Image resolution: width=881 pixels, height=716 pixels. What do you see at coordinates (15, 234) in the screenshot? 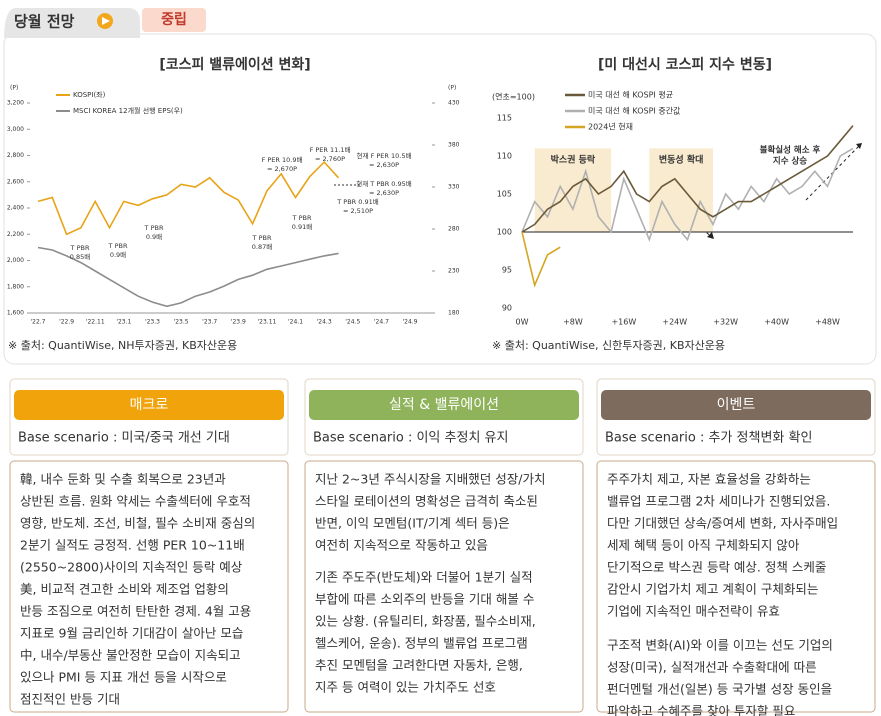
I see `y-tick-label: 2,200` at bounding box center [15, 234].